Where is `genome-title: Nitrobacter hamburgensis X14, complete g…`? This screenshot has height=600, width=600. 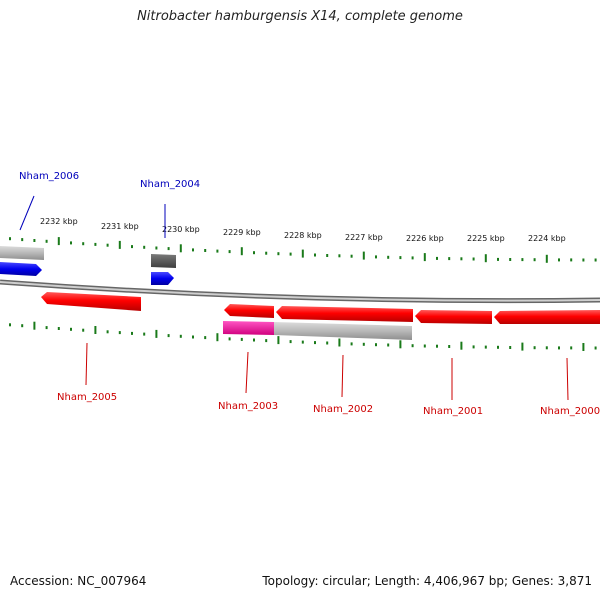
genome-title: Nitrobacter hamburgensis X14, complete g… is located at coordinates (300, 16).